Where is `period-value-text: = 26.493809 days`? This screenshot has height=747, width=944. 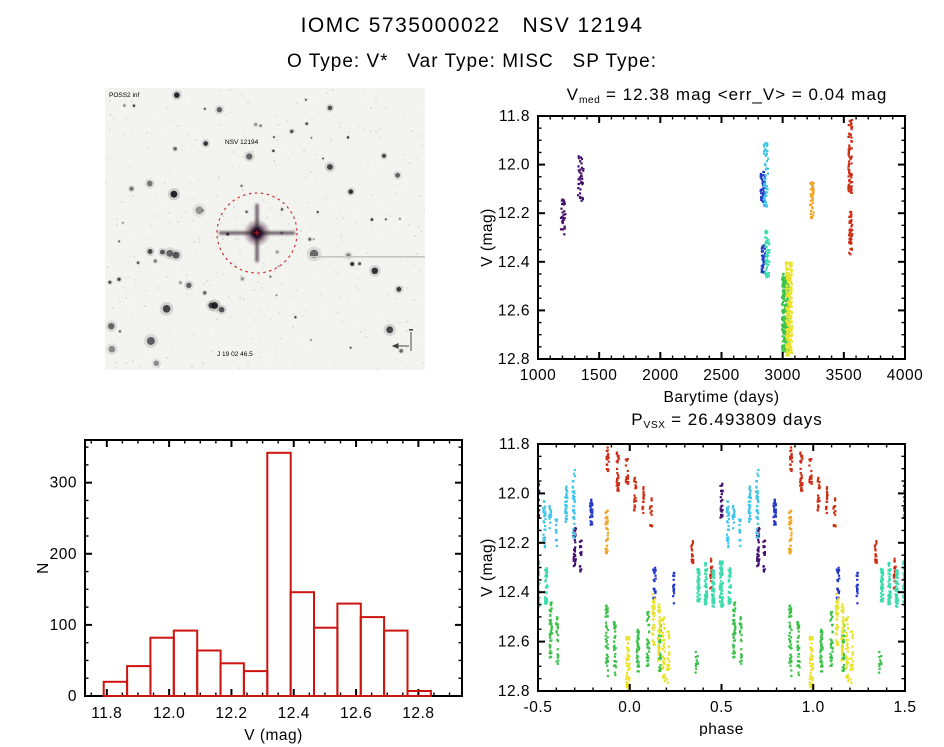
period-value-text: = 26.493809 days is located at coordinates (744, 419).